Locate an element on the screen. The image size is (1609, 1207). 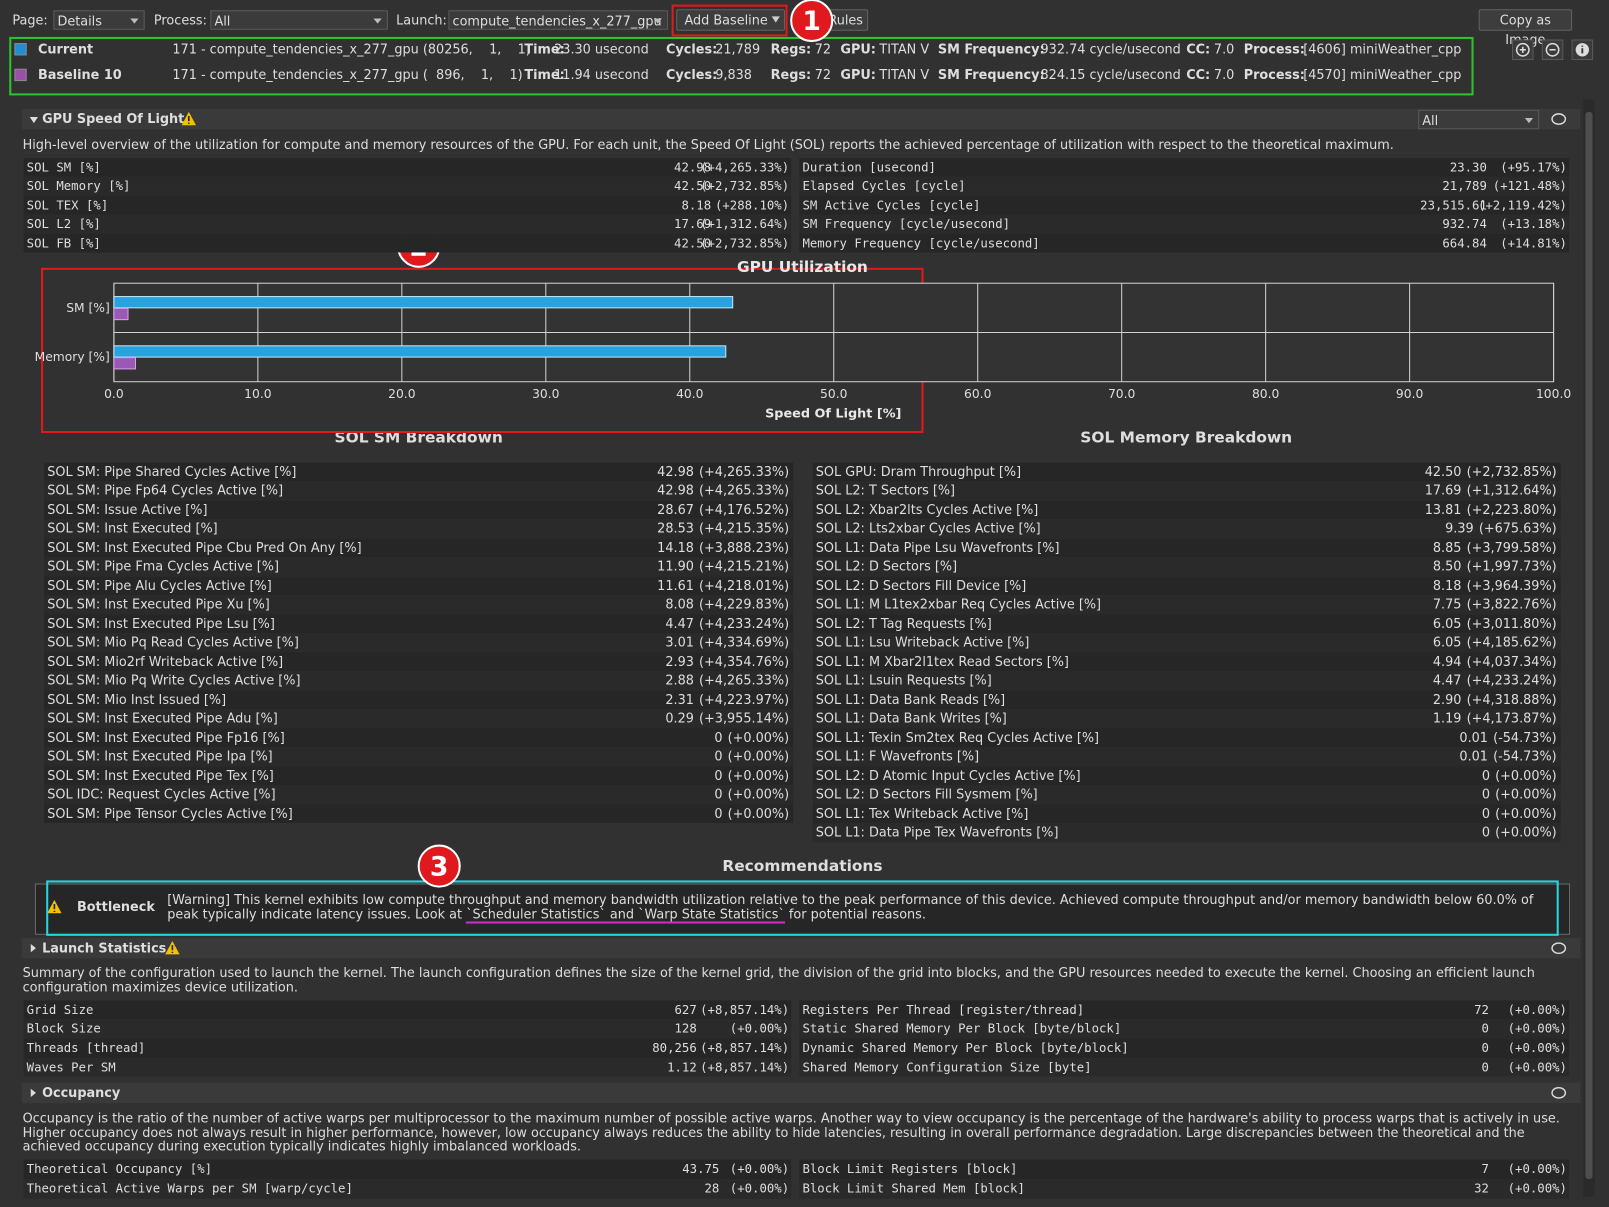
add-baseline-button: Add Baseline is located at coordinates (731, 20).